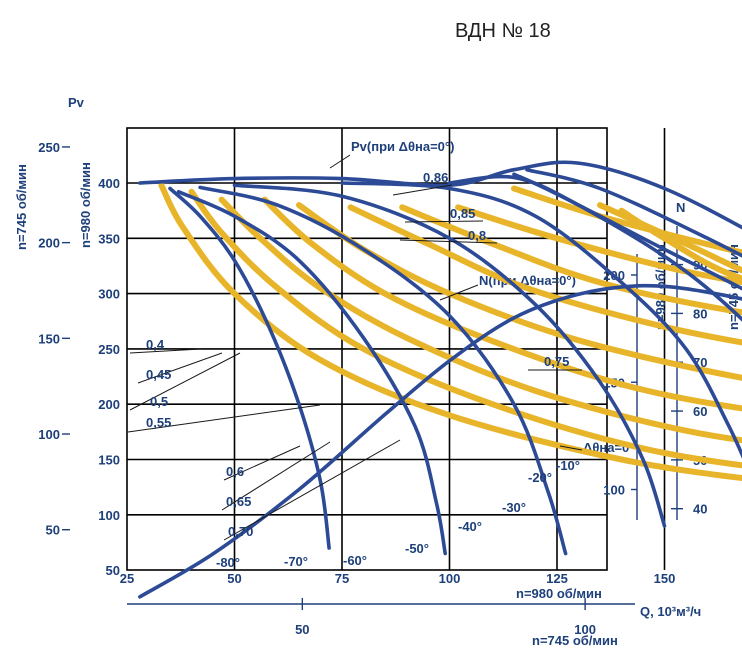 The width and height of the screenshot is (742, 672). I want to click on x-tick-980: 125, so click(557, 578).